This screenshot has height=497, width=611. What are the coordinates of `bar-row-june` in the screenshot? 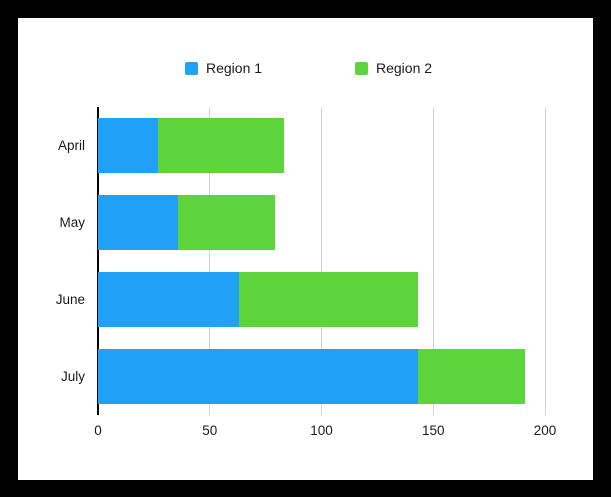 It's located at (321, 299).